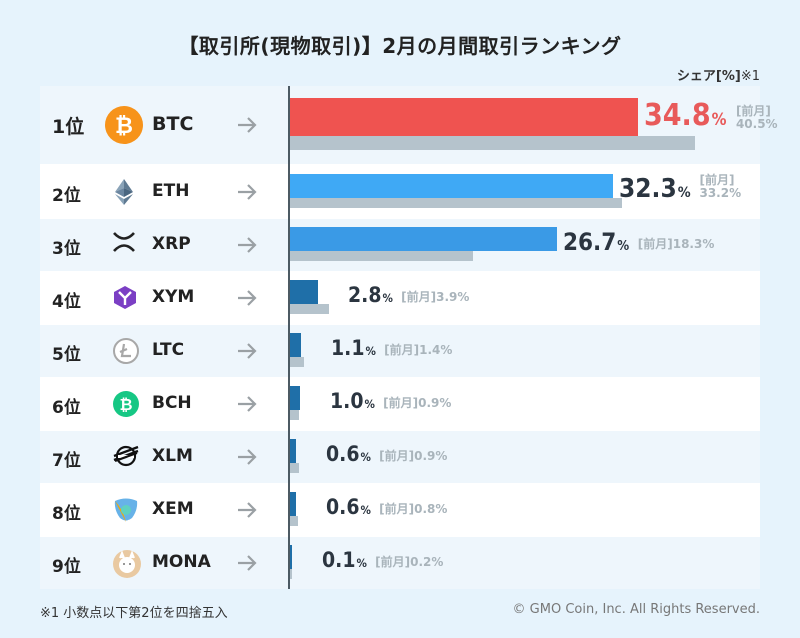 Image resolution: width=800 pixels, height=638 pixels. What do you see at coordinates (294, 521) in the screenshot?
I see `bar-prev-xem` at bounding box center [294, 521].